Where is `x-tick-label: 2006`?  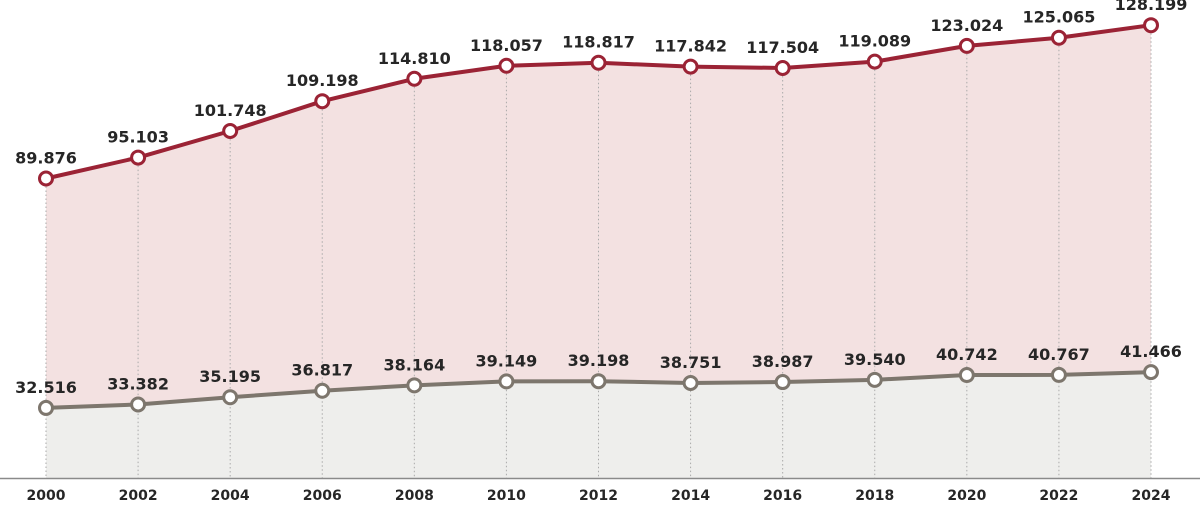 x-tick-label: 2006 is located at coordinates (322, 496).